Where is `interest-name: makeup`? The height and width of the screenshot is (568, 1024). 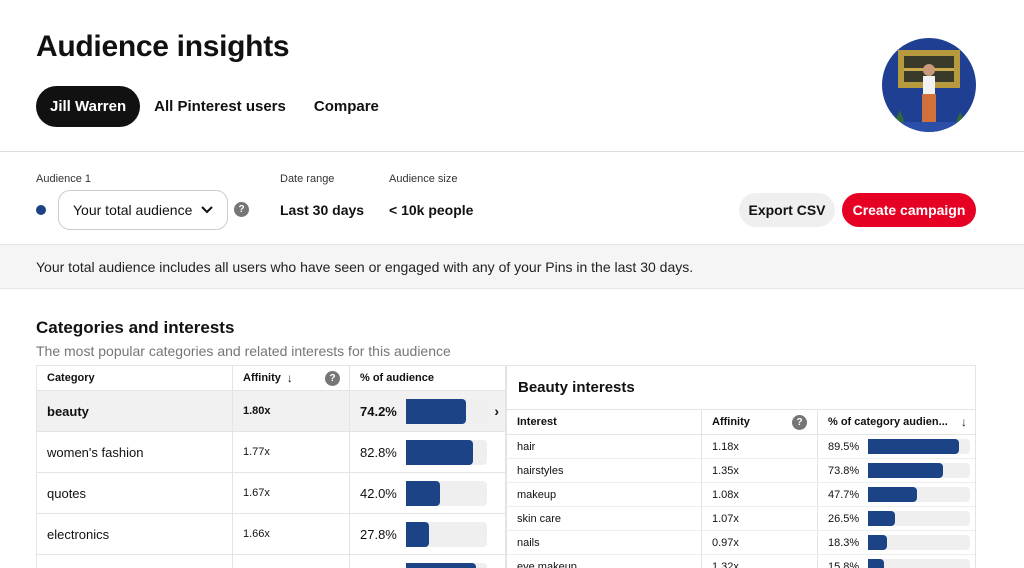 interest-name: makeup is located at coordinates (604, 494).